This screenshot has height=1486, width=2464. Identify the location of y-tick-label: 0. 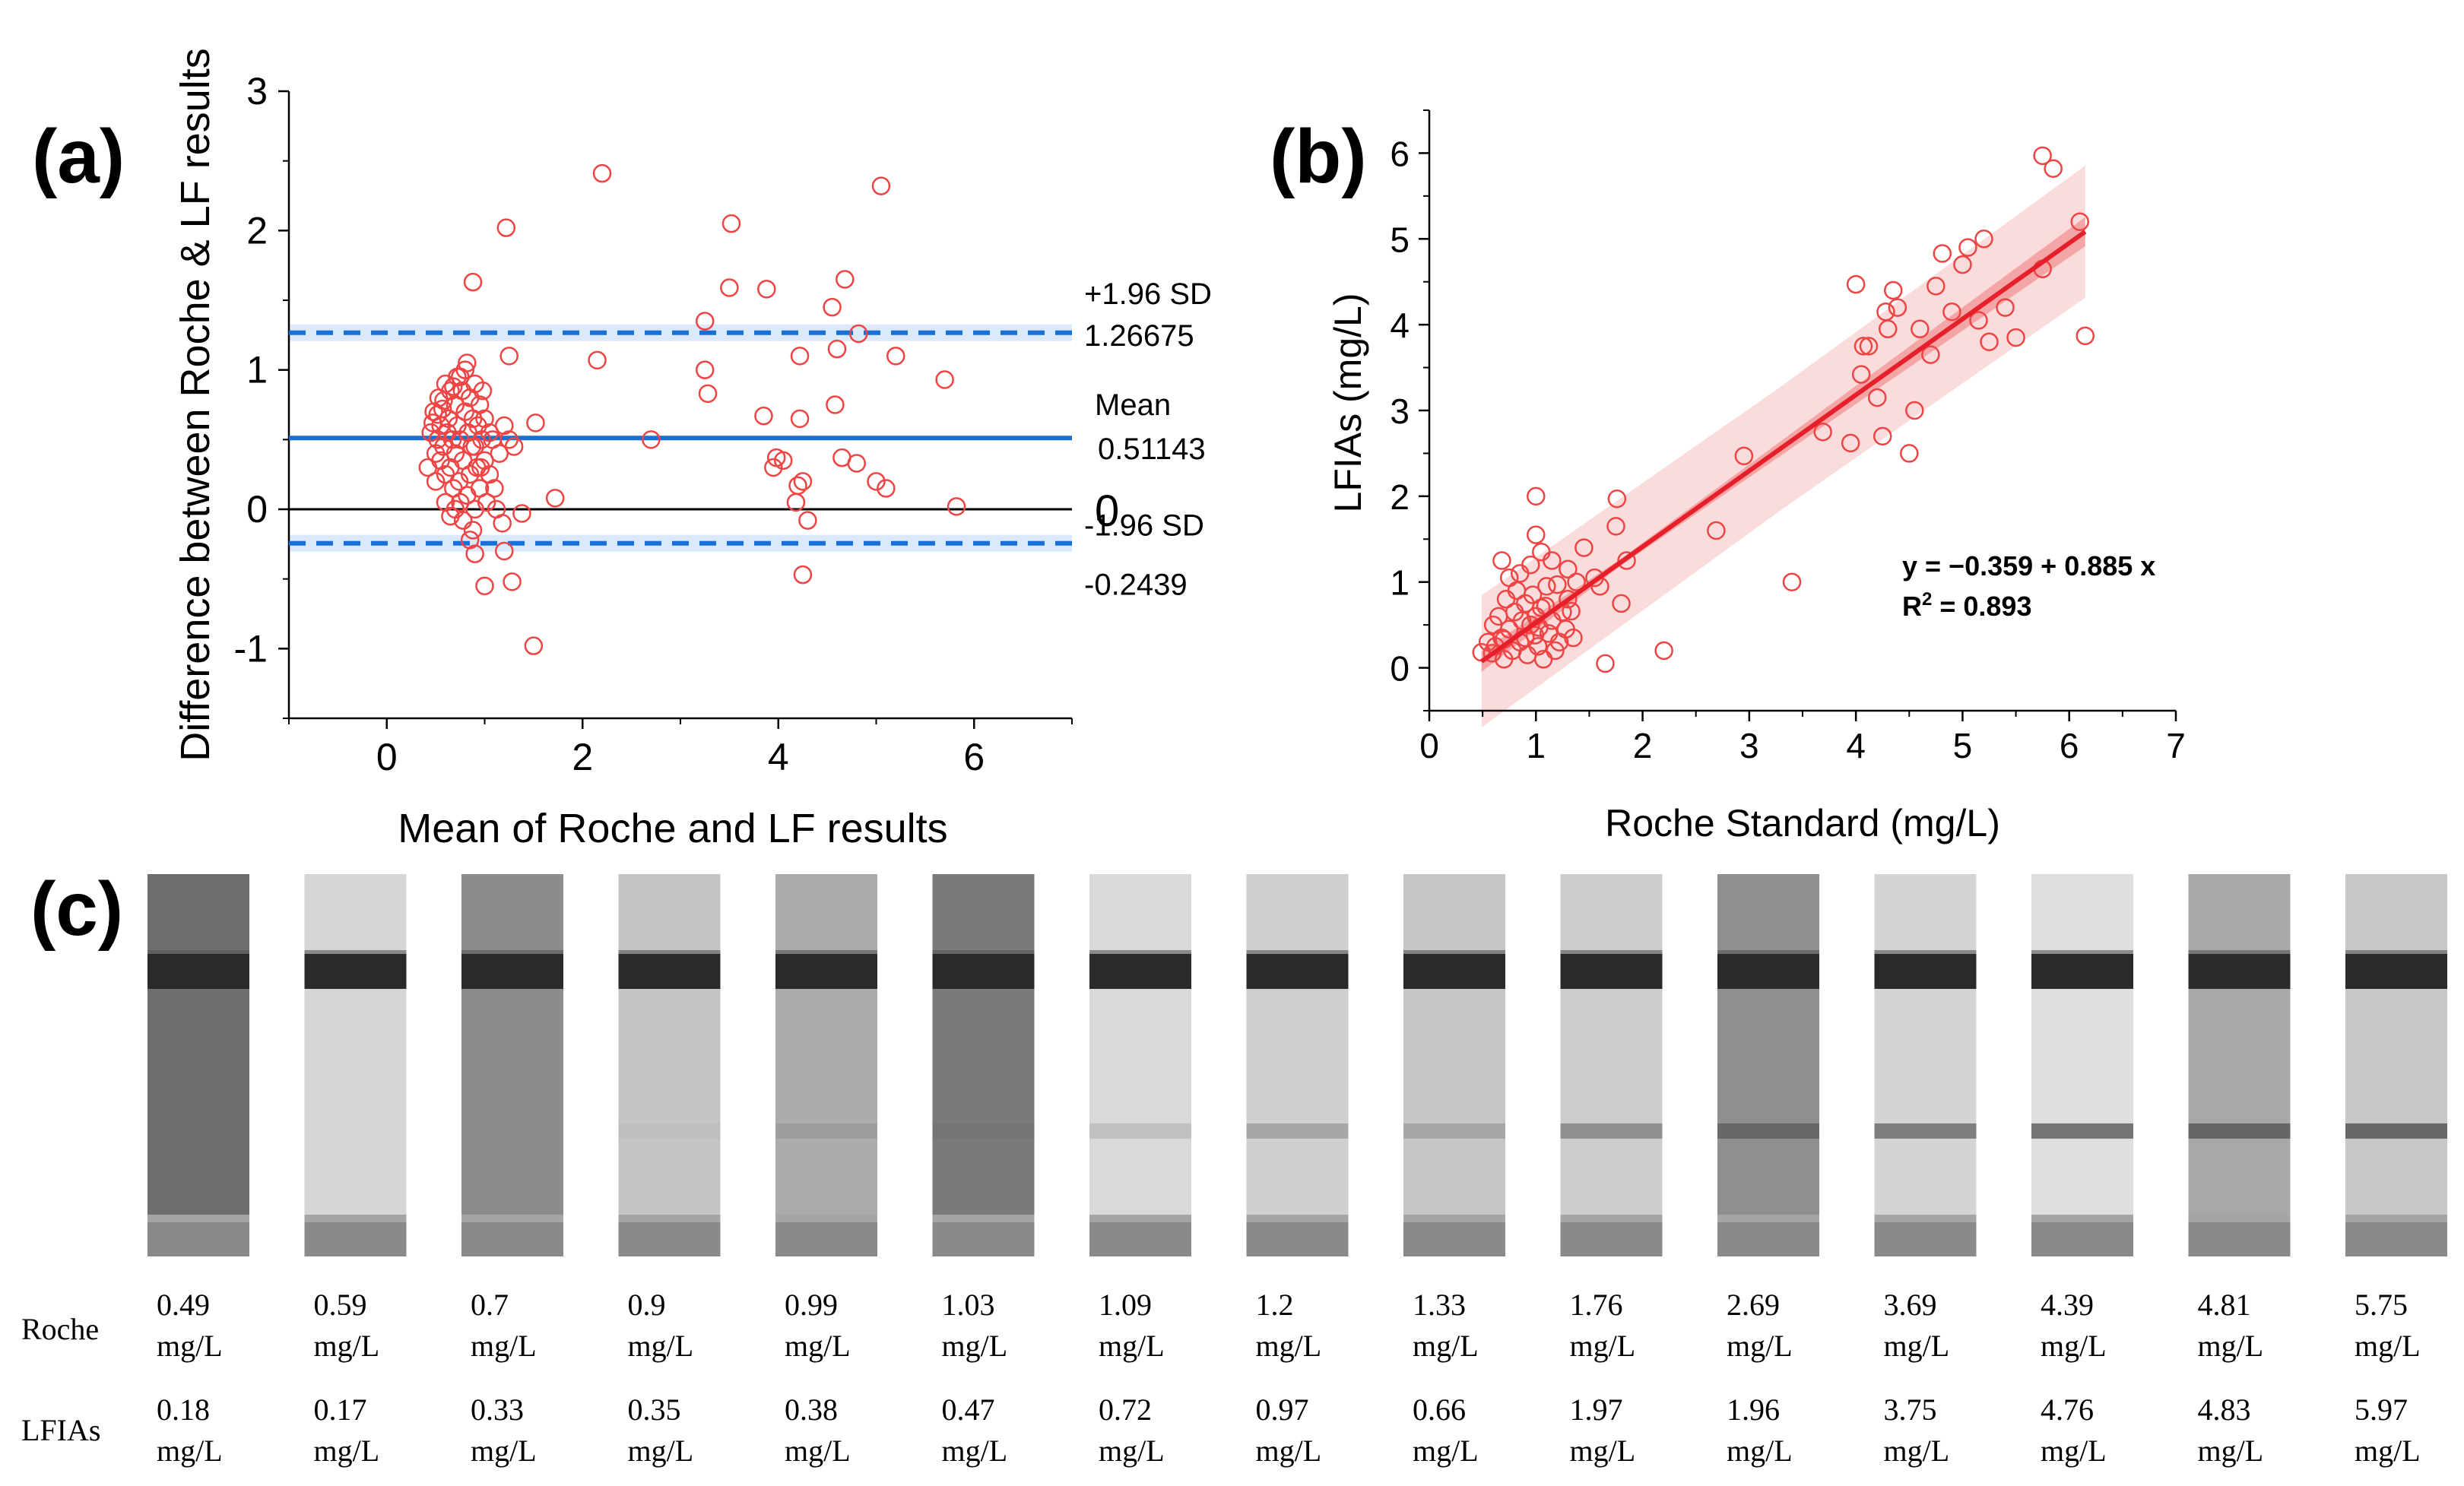
(1400, 669).